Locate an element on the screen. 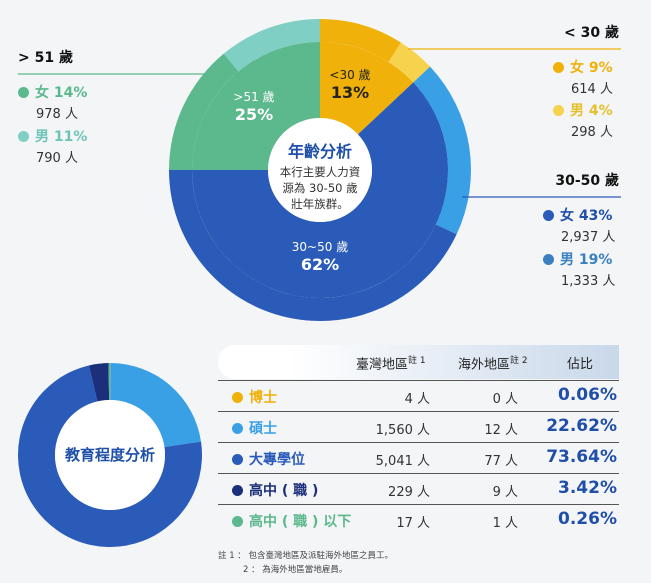  inner-label-under30: <30 歲 13% is located at coordinates (350, 84).